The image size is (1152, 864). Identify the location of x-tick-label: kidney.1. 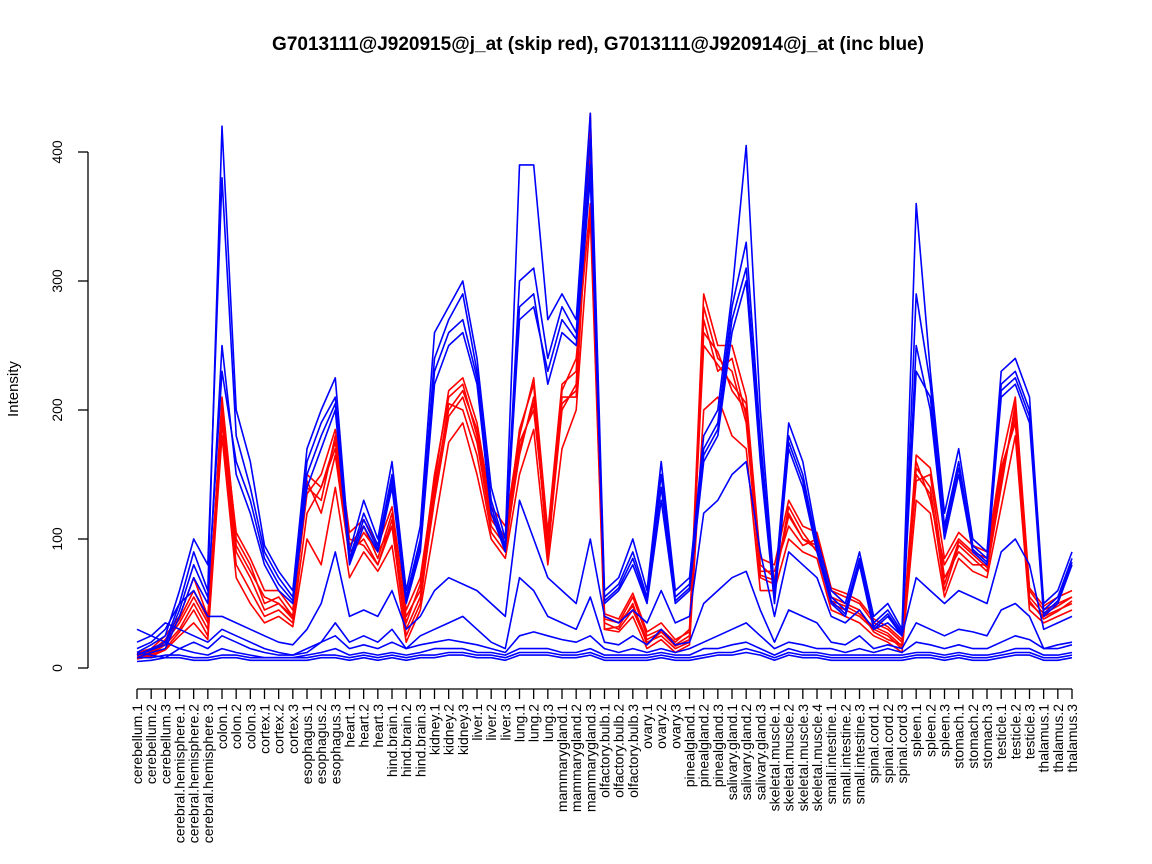
(435, 729).